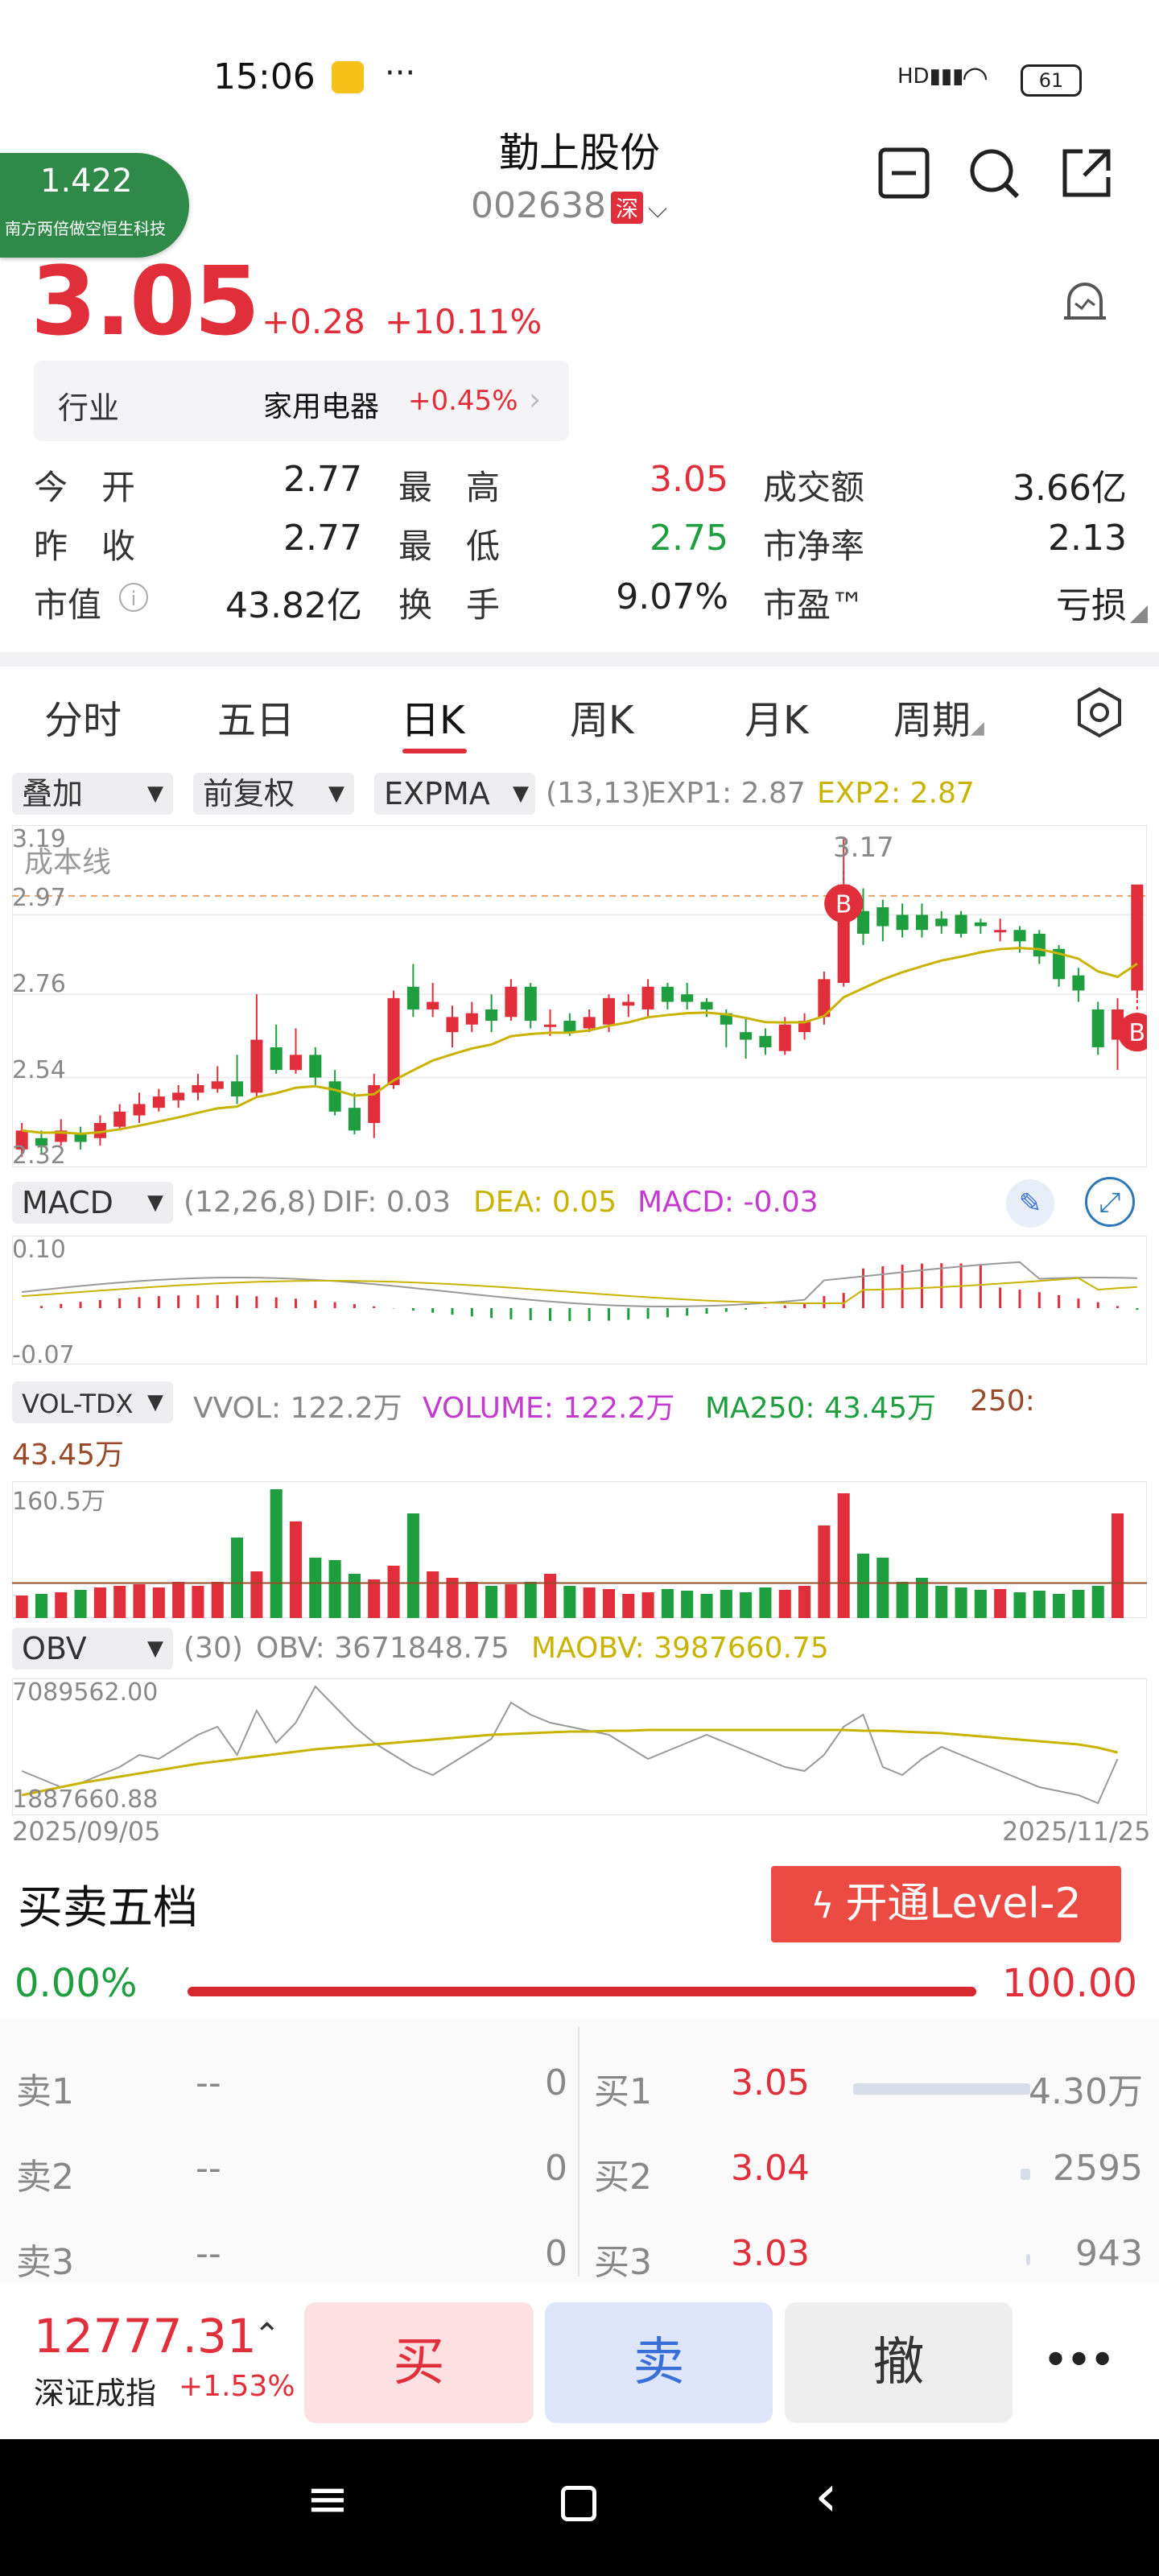 This screenshot has width=1159, height=2576. I want to click on chevron-up-icon: ⌃, so click(267, 2335).